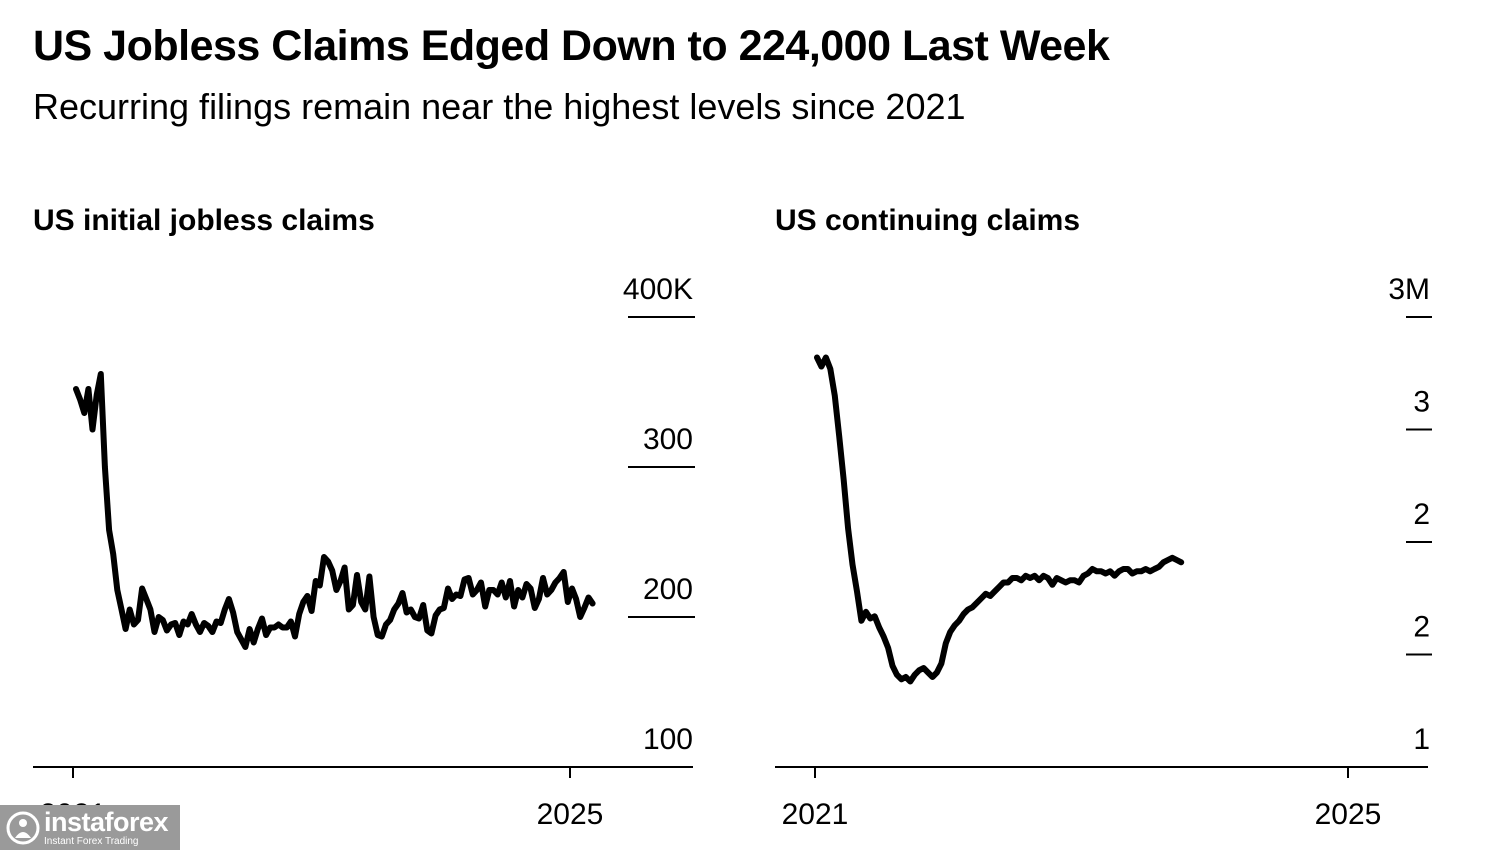 The image size is (1500, 850). What do you see at coordinates (334, 510) in the screenshot?
I see `series-line-initial` at bounding box center [334, 510].